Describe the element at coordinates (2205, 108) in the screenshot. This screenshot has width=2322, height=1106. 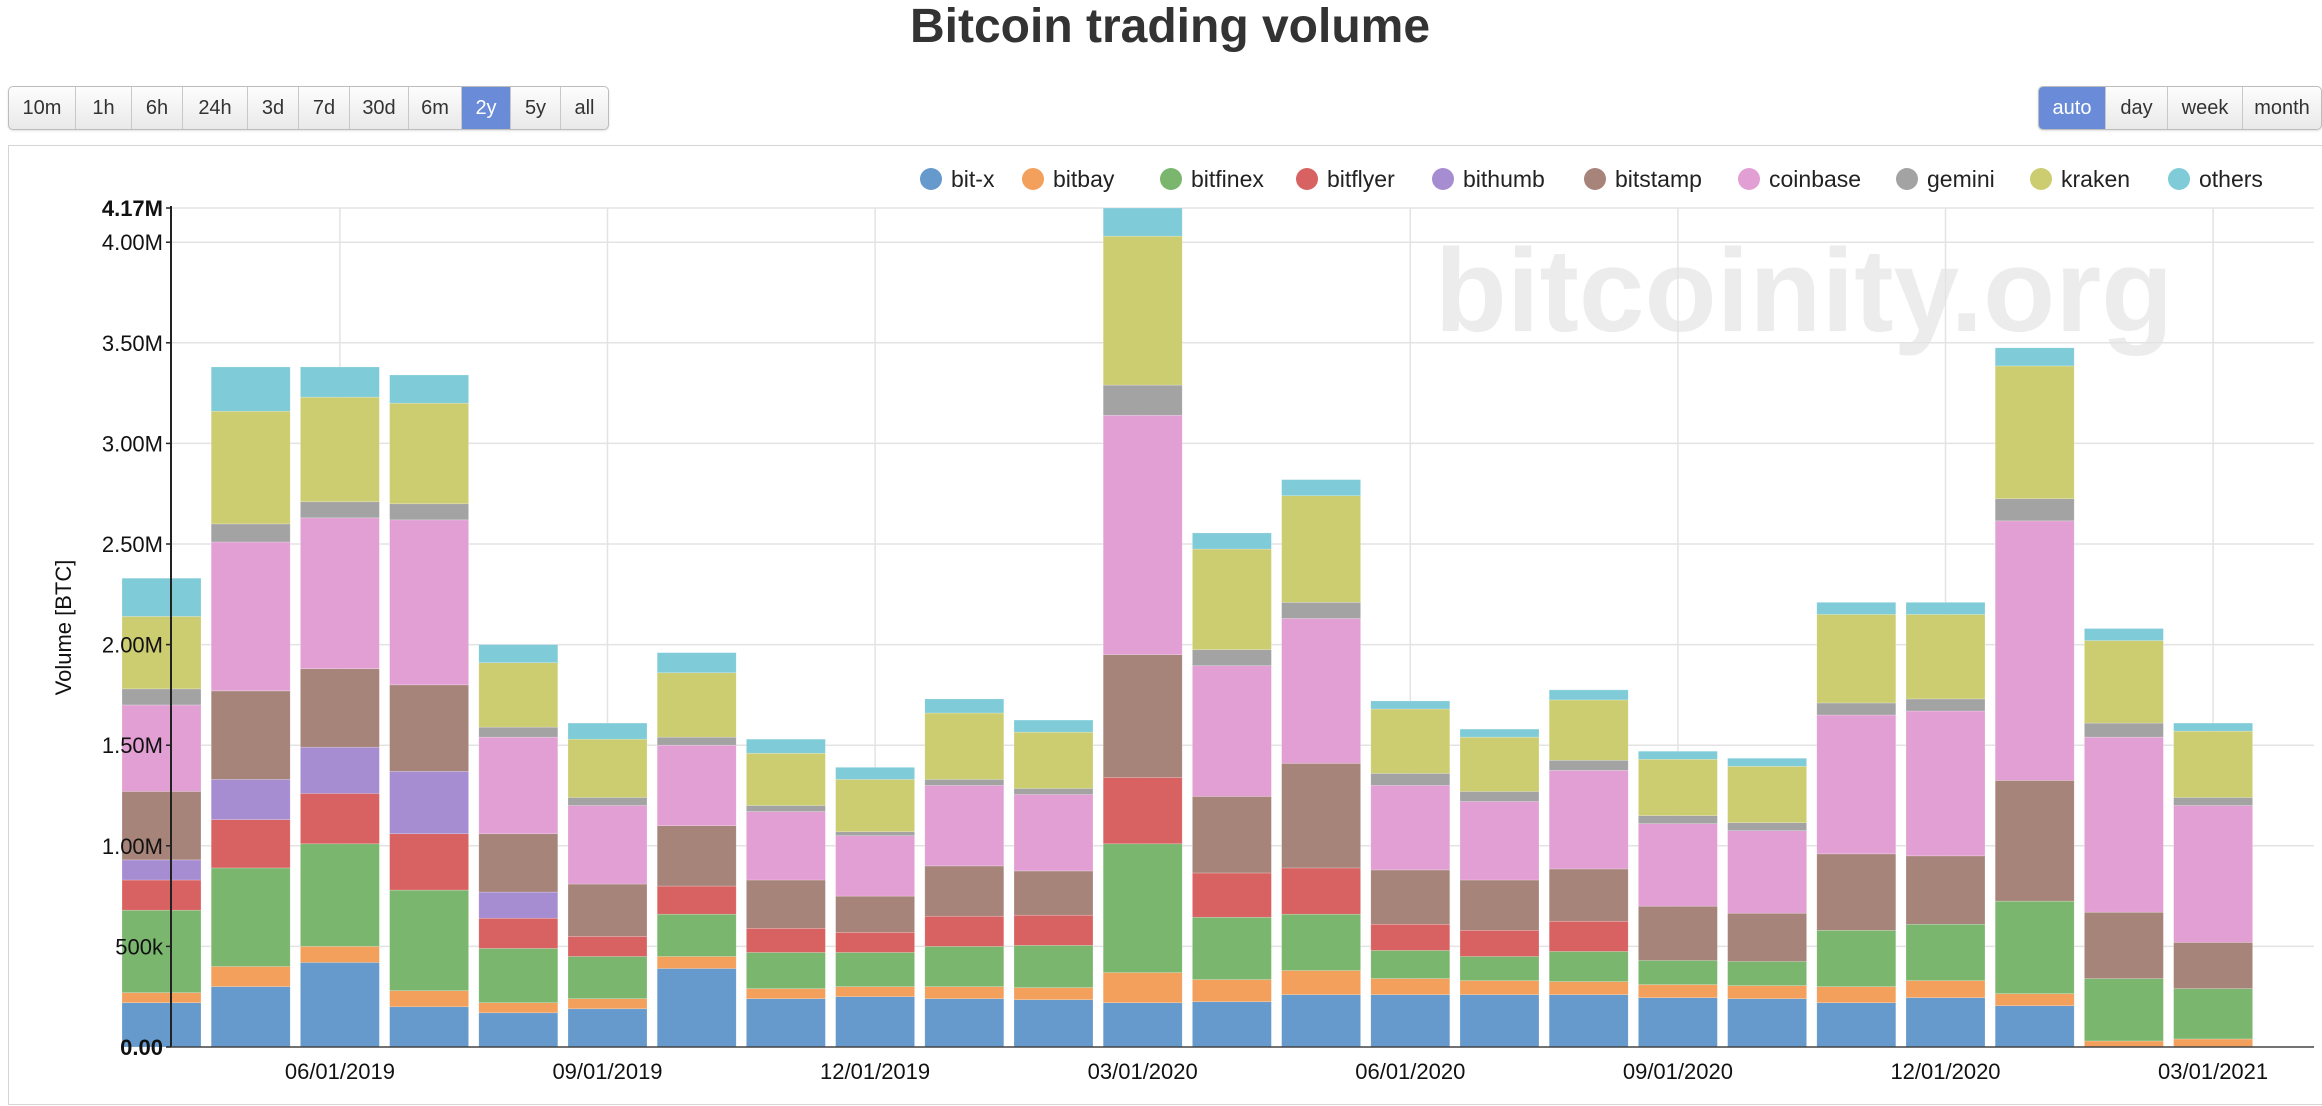
I see `resolution-button-week: week` at that location.